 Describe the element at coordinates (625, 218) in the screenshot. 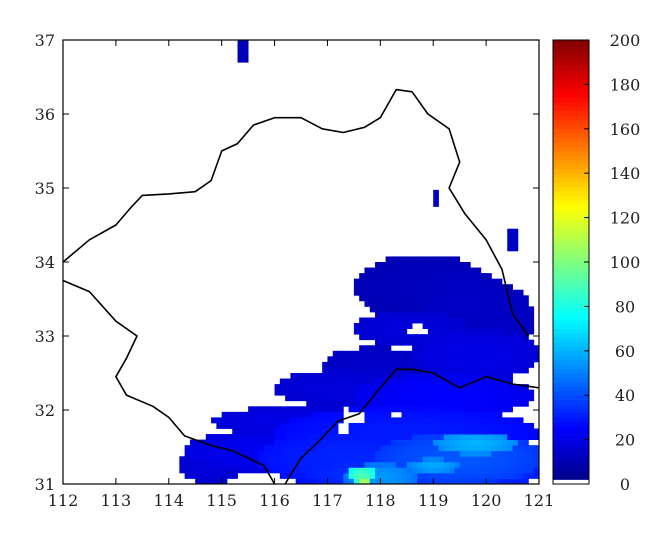

I see `colorbar-tick-label: 120` at that location.